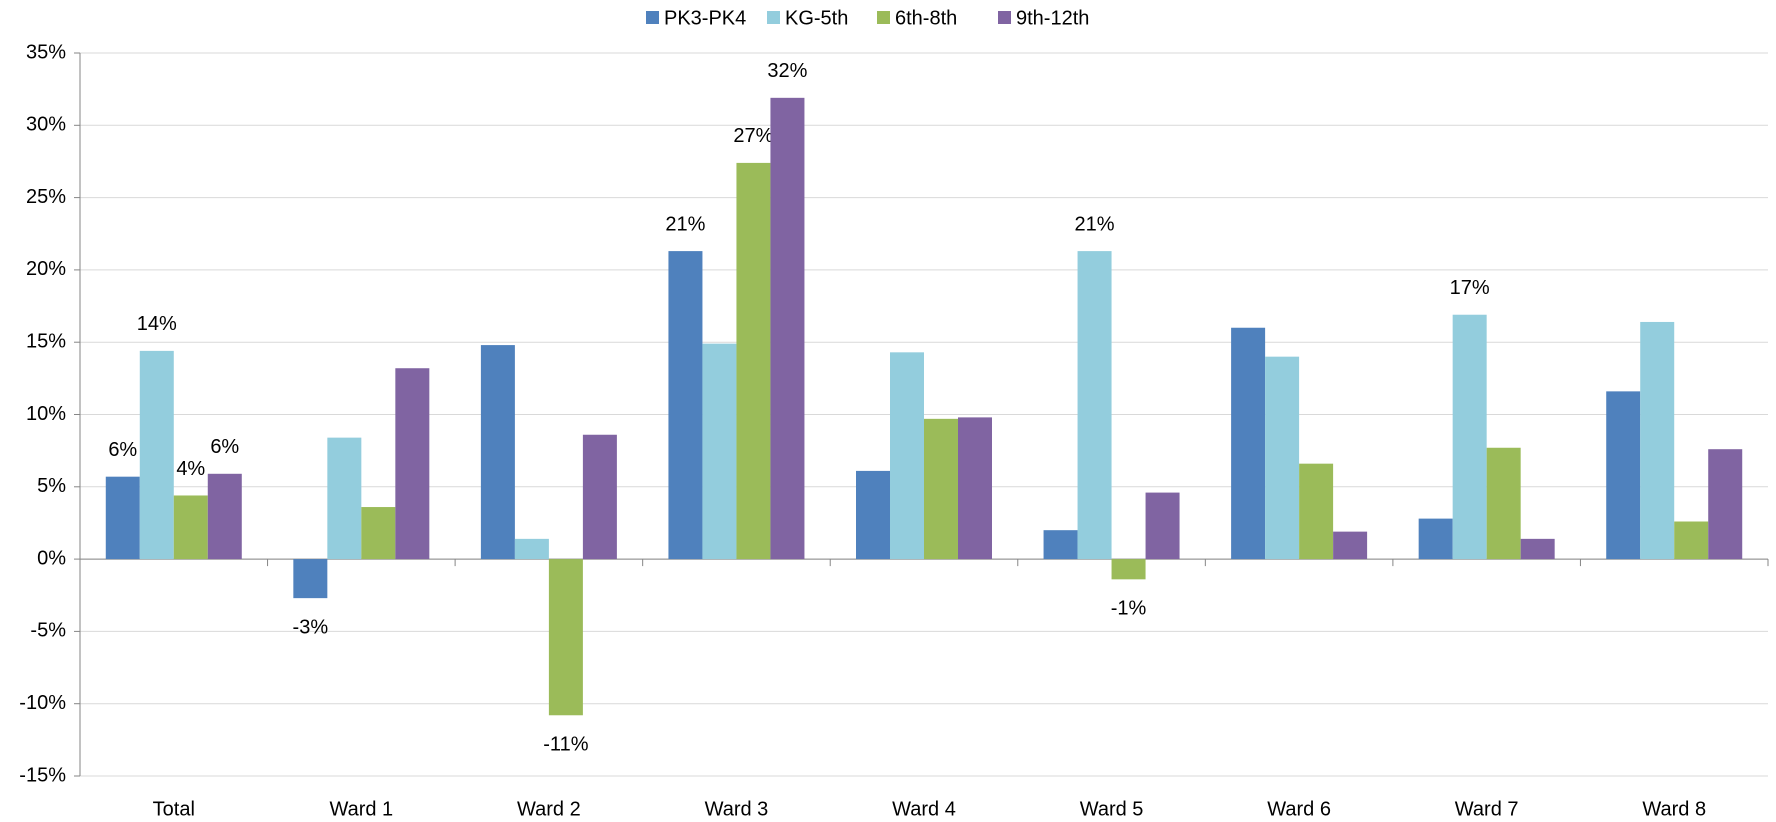 The height and width of the screenshot is (822, 1776). Describe the element at coordinates (1299, 809) in the screenshot. I see `x-tick-label: Ward 6` at that location.